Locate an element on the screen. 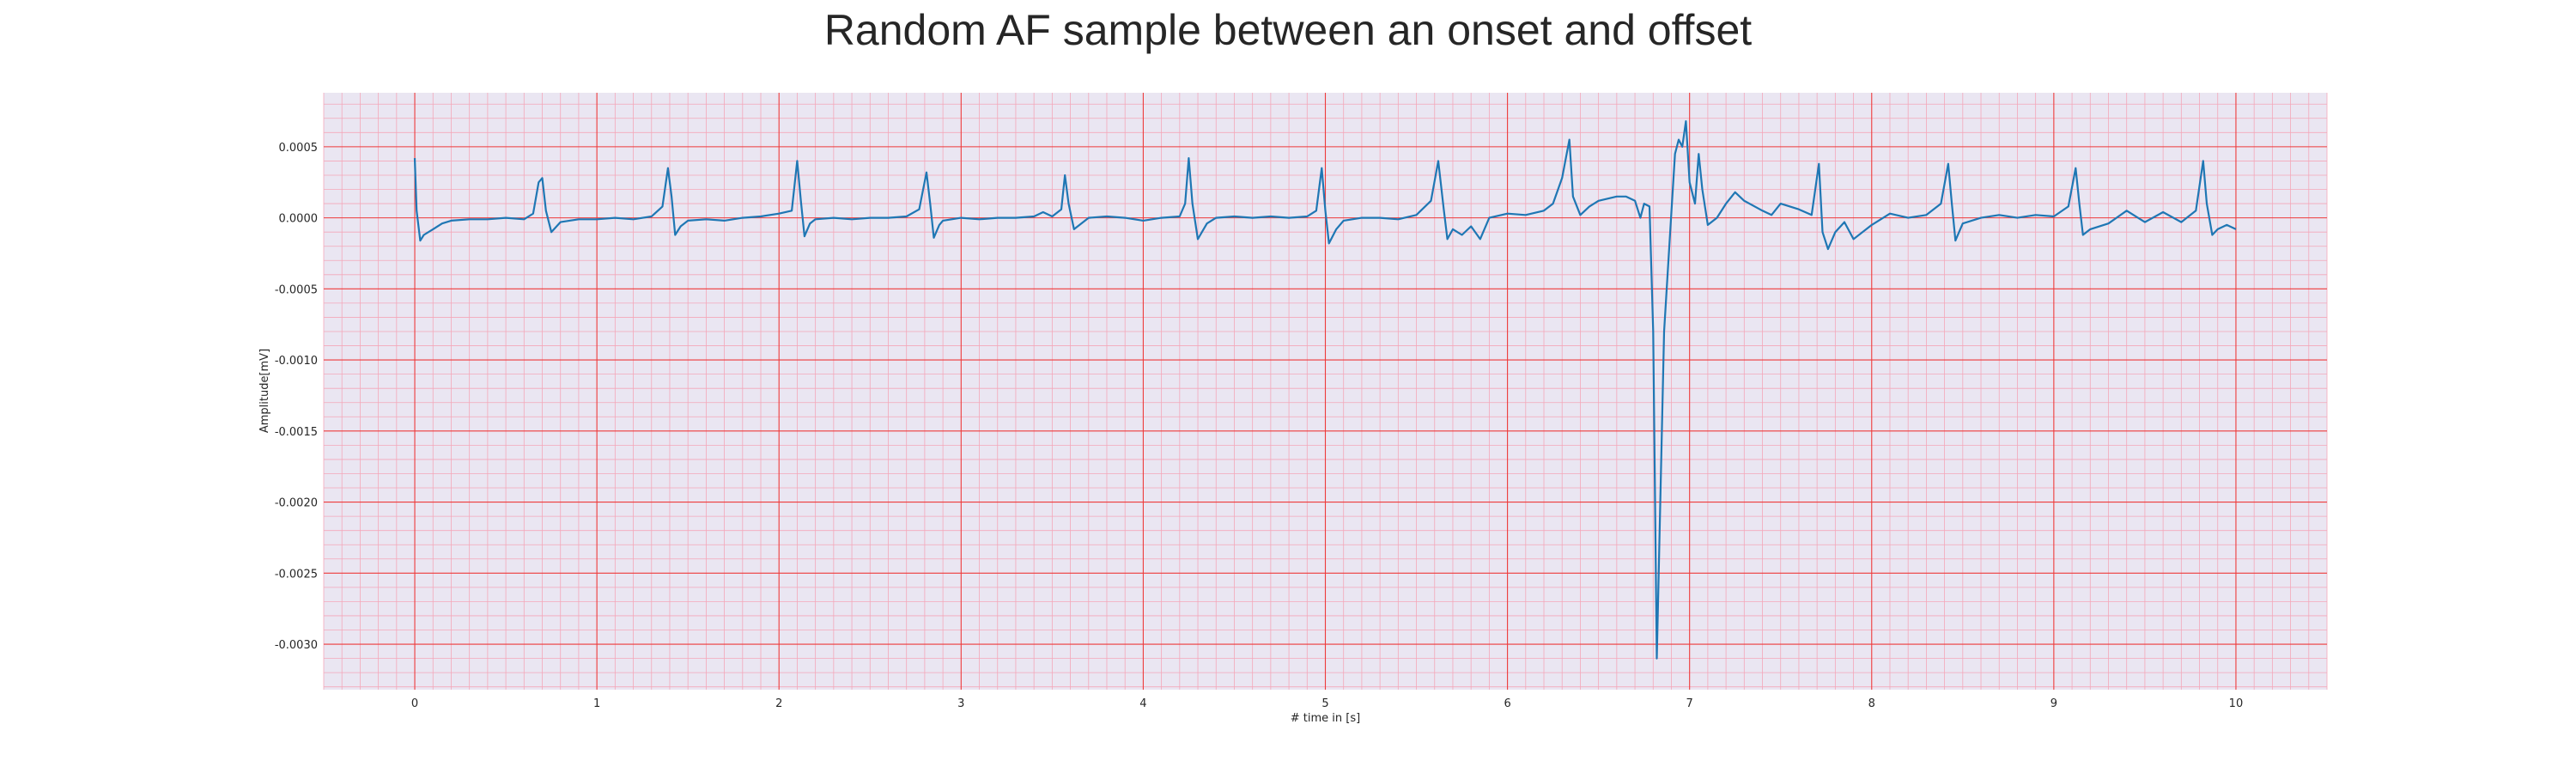  x-axis-ticks: 0 1 2 3 4 5 6 7 8 9 10 is located at coordinates (1327, 703).